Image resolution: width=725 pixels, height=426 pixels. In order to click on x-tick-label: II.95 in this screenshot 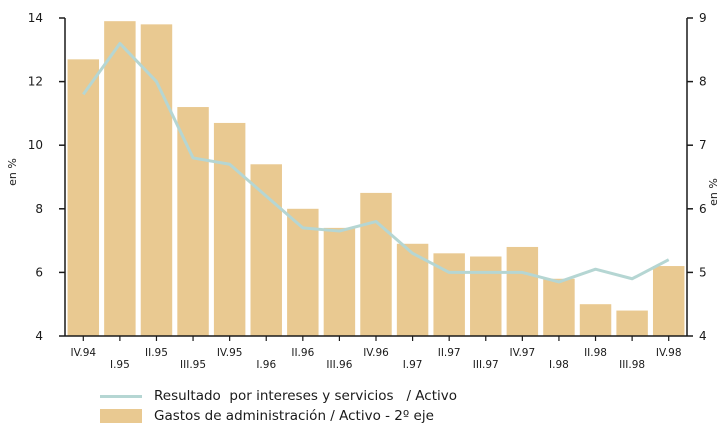, I will do `click(156, 353)`.